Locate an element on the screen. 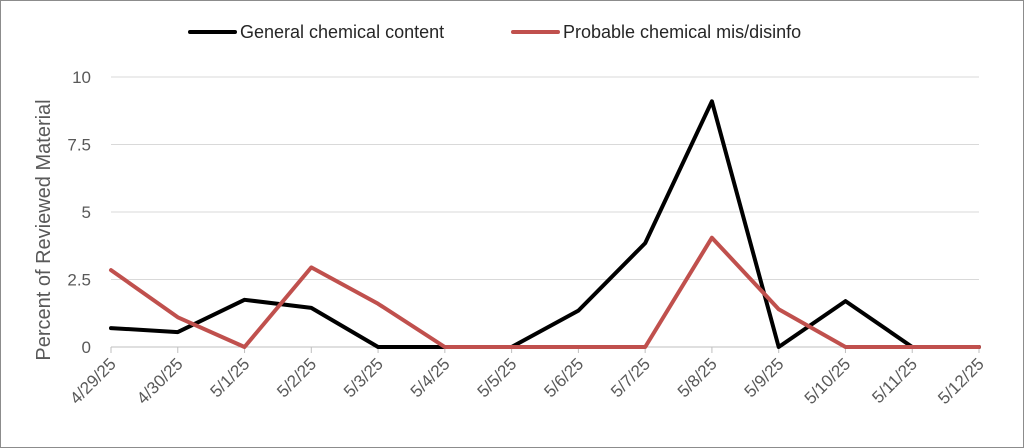 The height and width of the screenshot is (448, 1024). x-tick-label: 4/29/25 is located at coordinates (93, 381).